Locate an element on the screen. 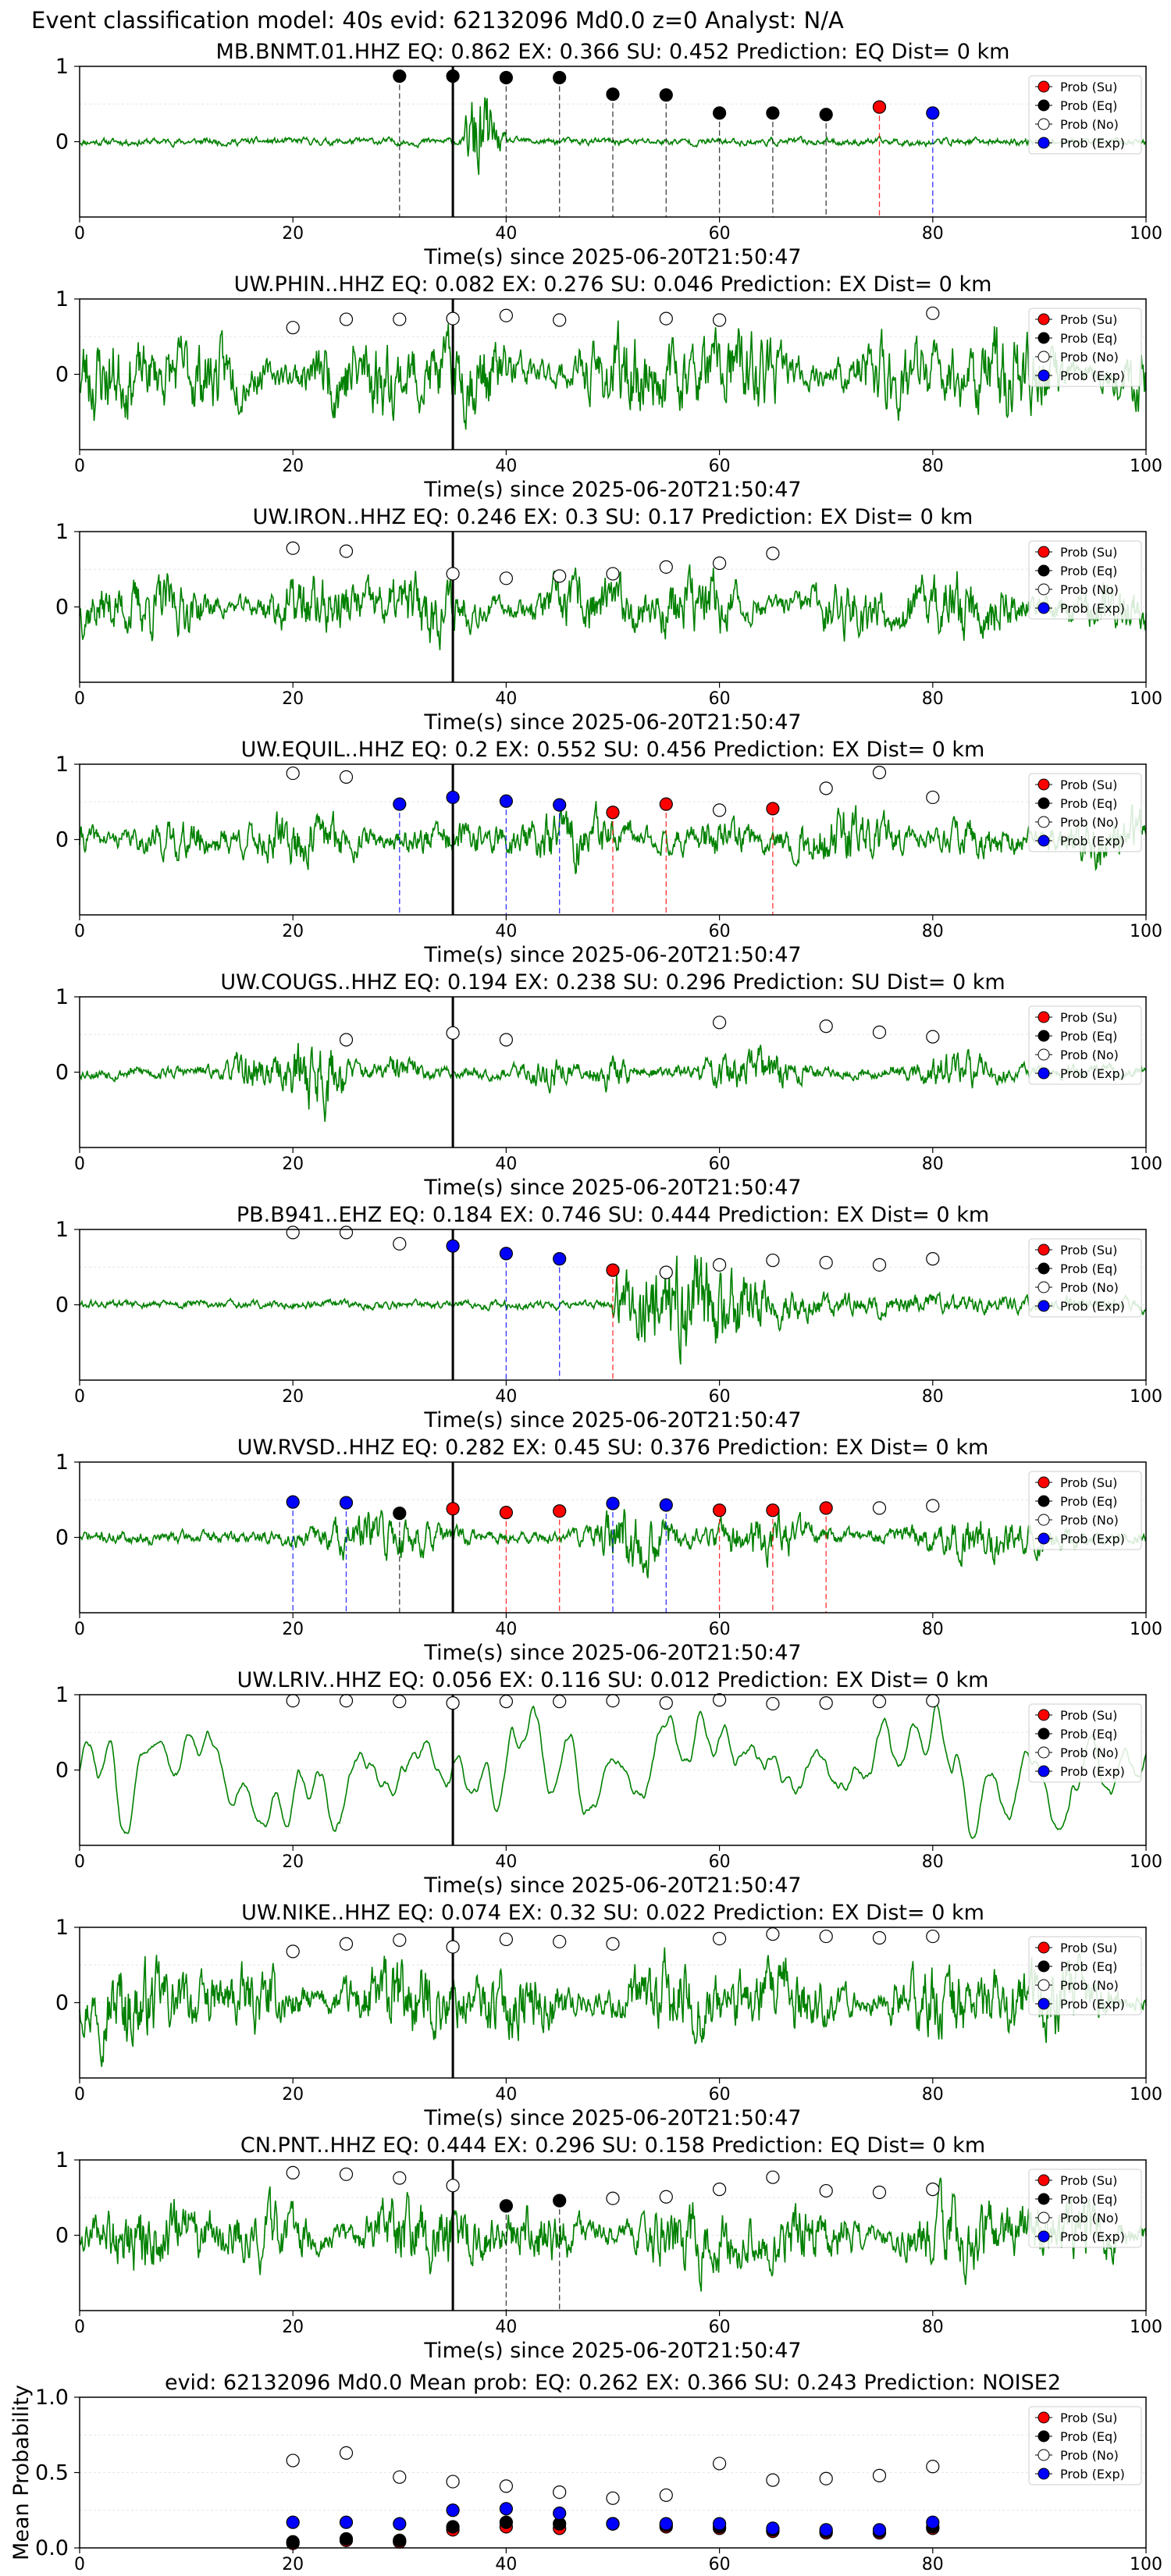 The width and height of the screenshot is (1171, 2576). y-axis-label: Mean Probability is located at coordinates (21, 2472).